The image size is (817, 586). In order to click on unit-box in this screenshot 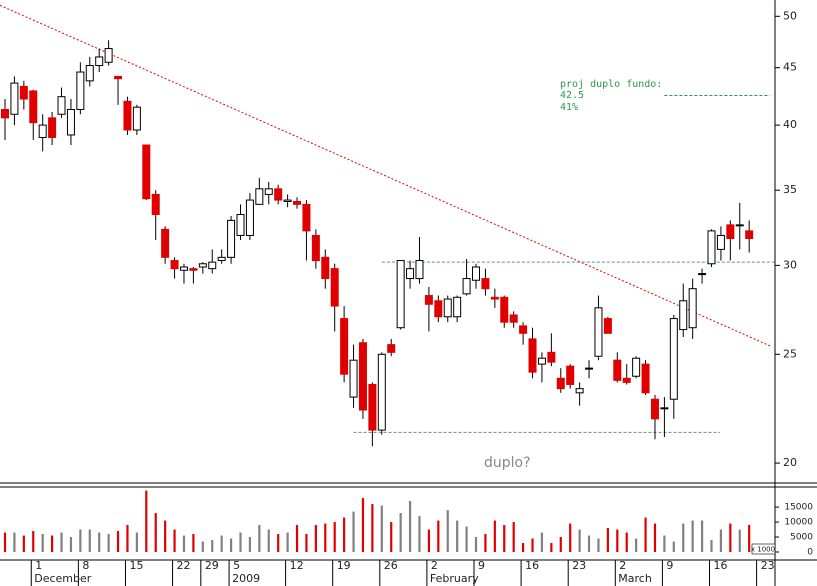, I will do `click(763, 549)`.